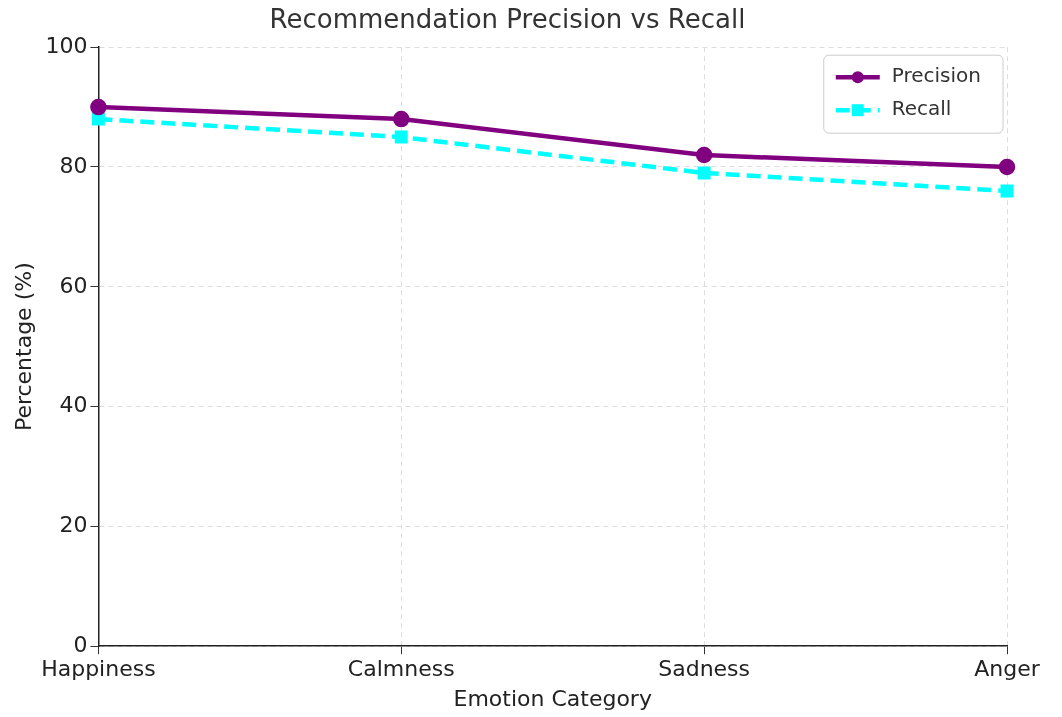 The height and width of the screenshot is (717, 1062). What do you see at coordinates (552, 698) in the screenshot?
I see `x-axis-title: Emotion Category` at bounding box center [552, 698].